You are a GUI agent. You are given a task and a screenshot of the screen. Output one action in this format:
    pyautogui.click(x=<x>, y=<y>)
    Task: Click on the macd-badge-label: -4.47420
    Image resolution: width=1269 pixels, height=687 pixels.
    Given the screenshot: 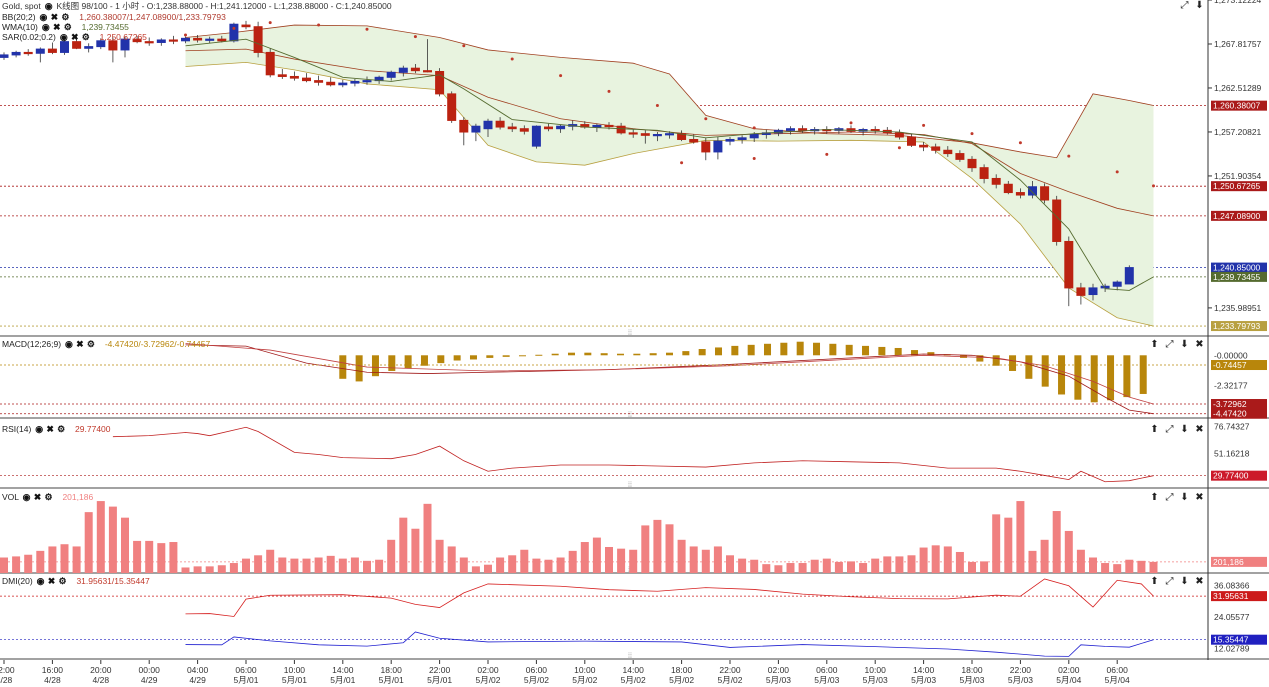 What is the action you would take?
    pyautogui.click(x=1230, y=414)
    